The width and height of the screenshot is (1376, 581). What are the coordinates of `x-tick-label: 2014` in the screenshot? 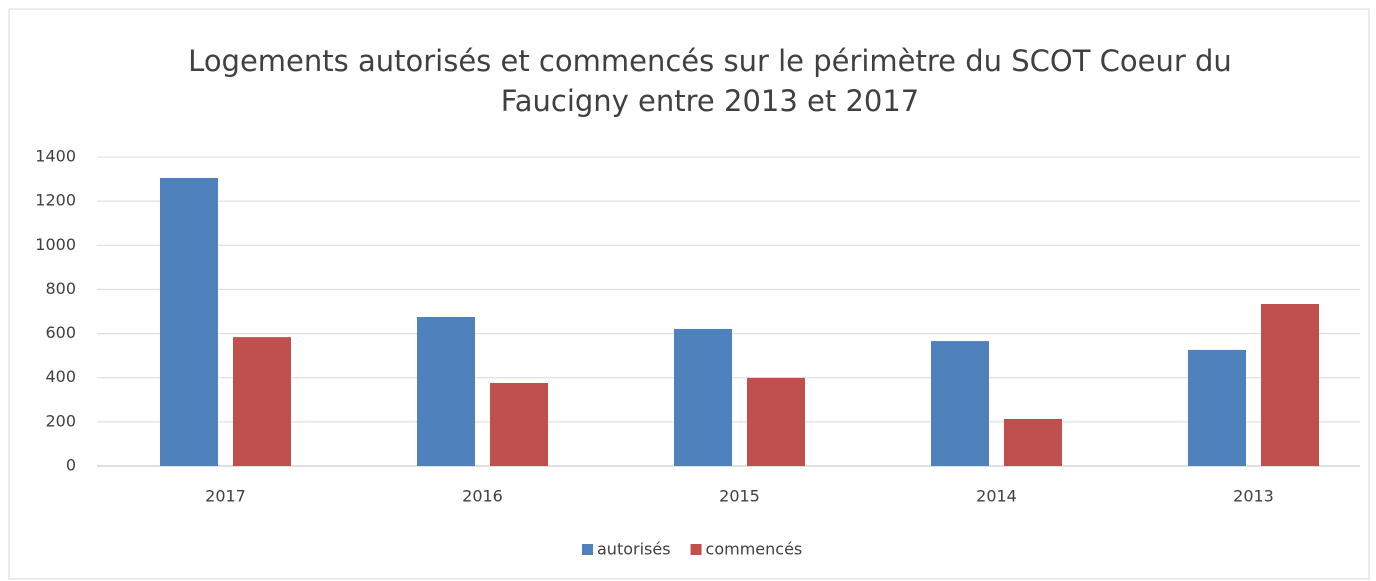 It's located at (996, 496).